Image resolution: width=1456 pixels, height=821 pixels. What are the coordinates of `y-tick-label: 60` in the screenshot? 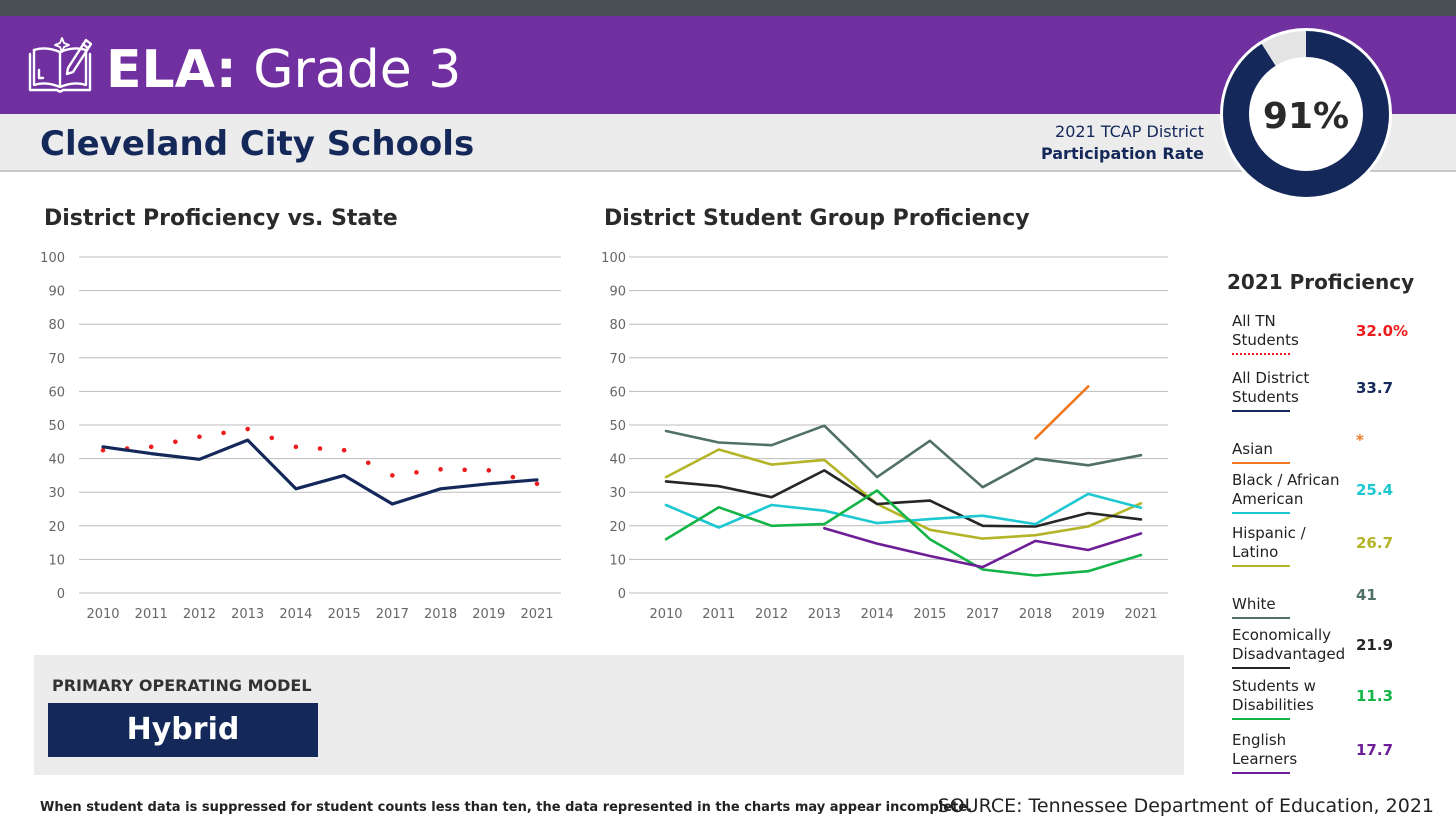 It's located at (56, 392).